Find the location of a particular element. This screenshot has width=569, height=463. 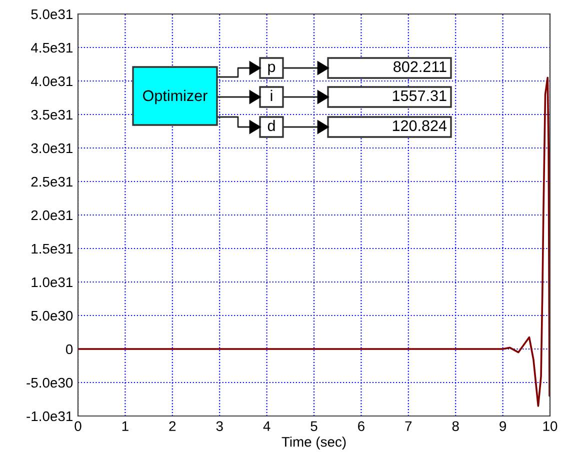

y-tick-label: 2.5e31 is located at coordinates (51, 181).